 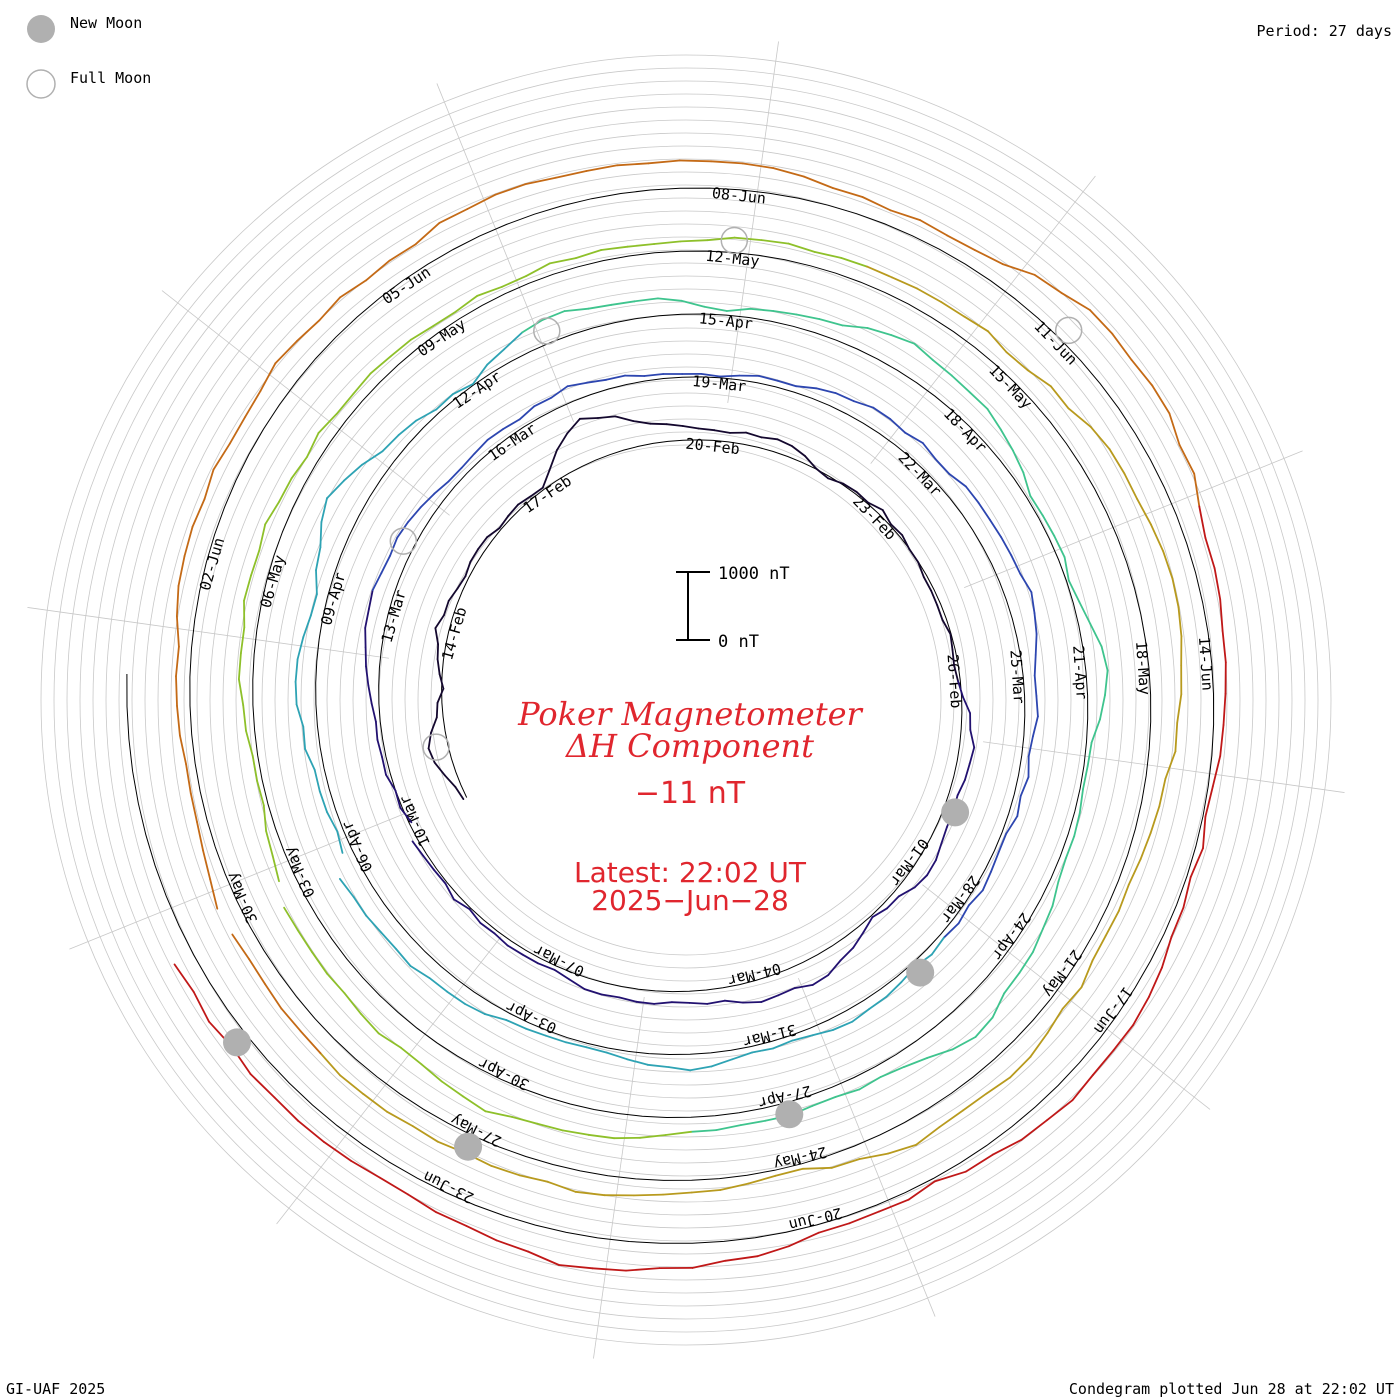 I want to click on date-label: 31-Mar, so click(x=769, y=1035).